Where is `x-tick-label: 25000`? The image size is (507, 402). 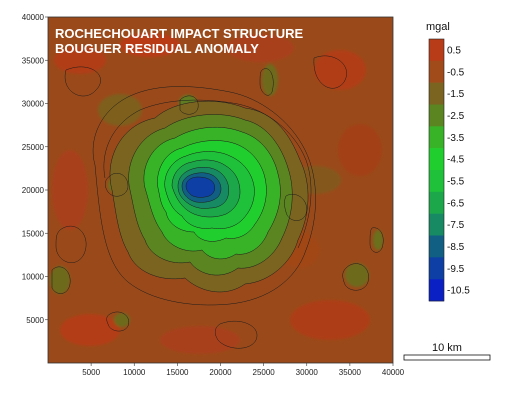 x-tick-label: 25000 is located at coordinates (264, 372).